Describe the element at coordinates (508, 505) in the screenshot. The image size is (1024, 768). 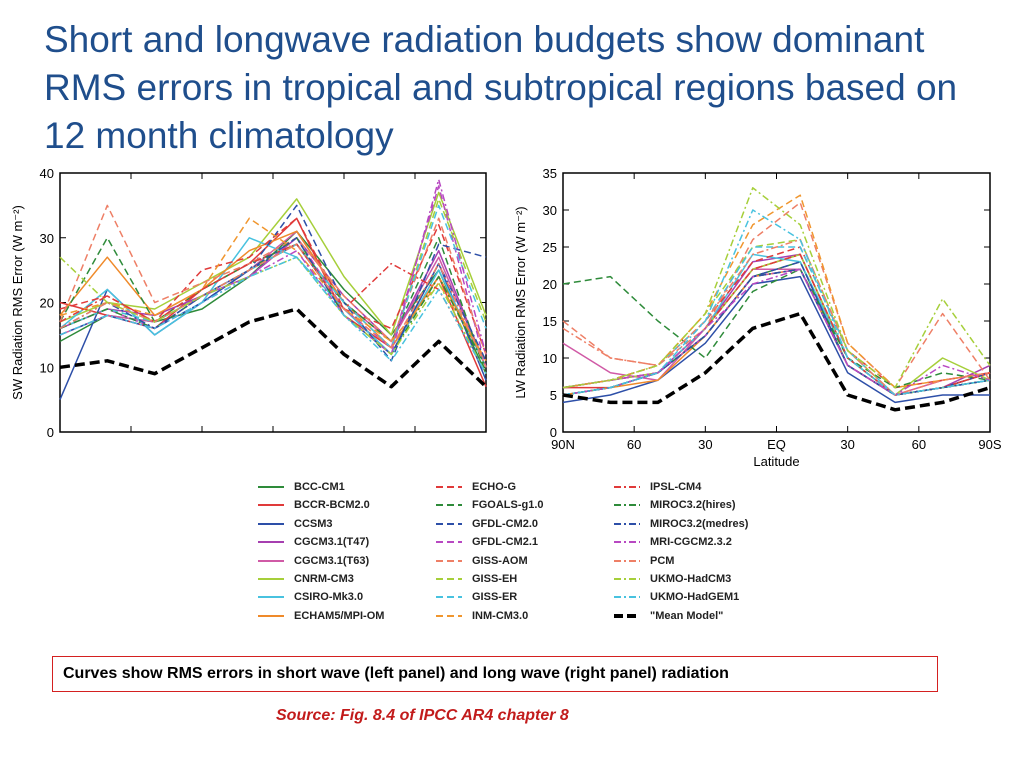
I see `legend-label: FGOALS-g1.0` at that location.